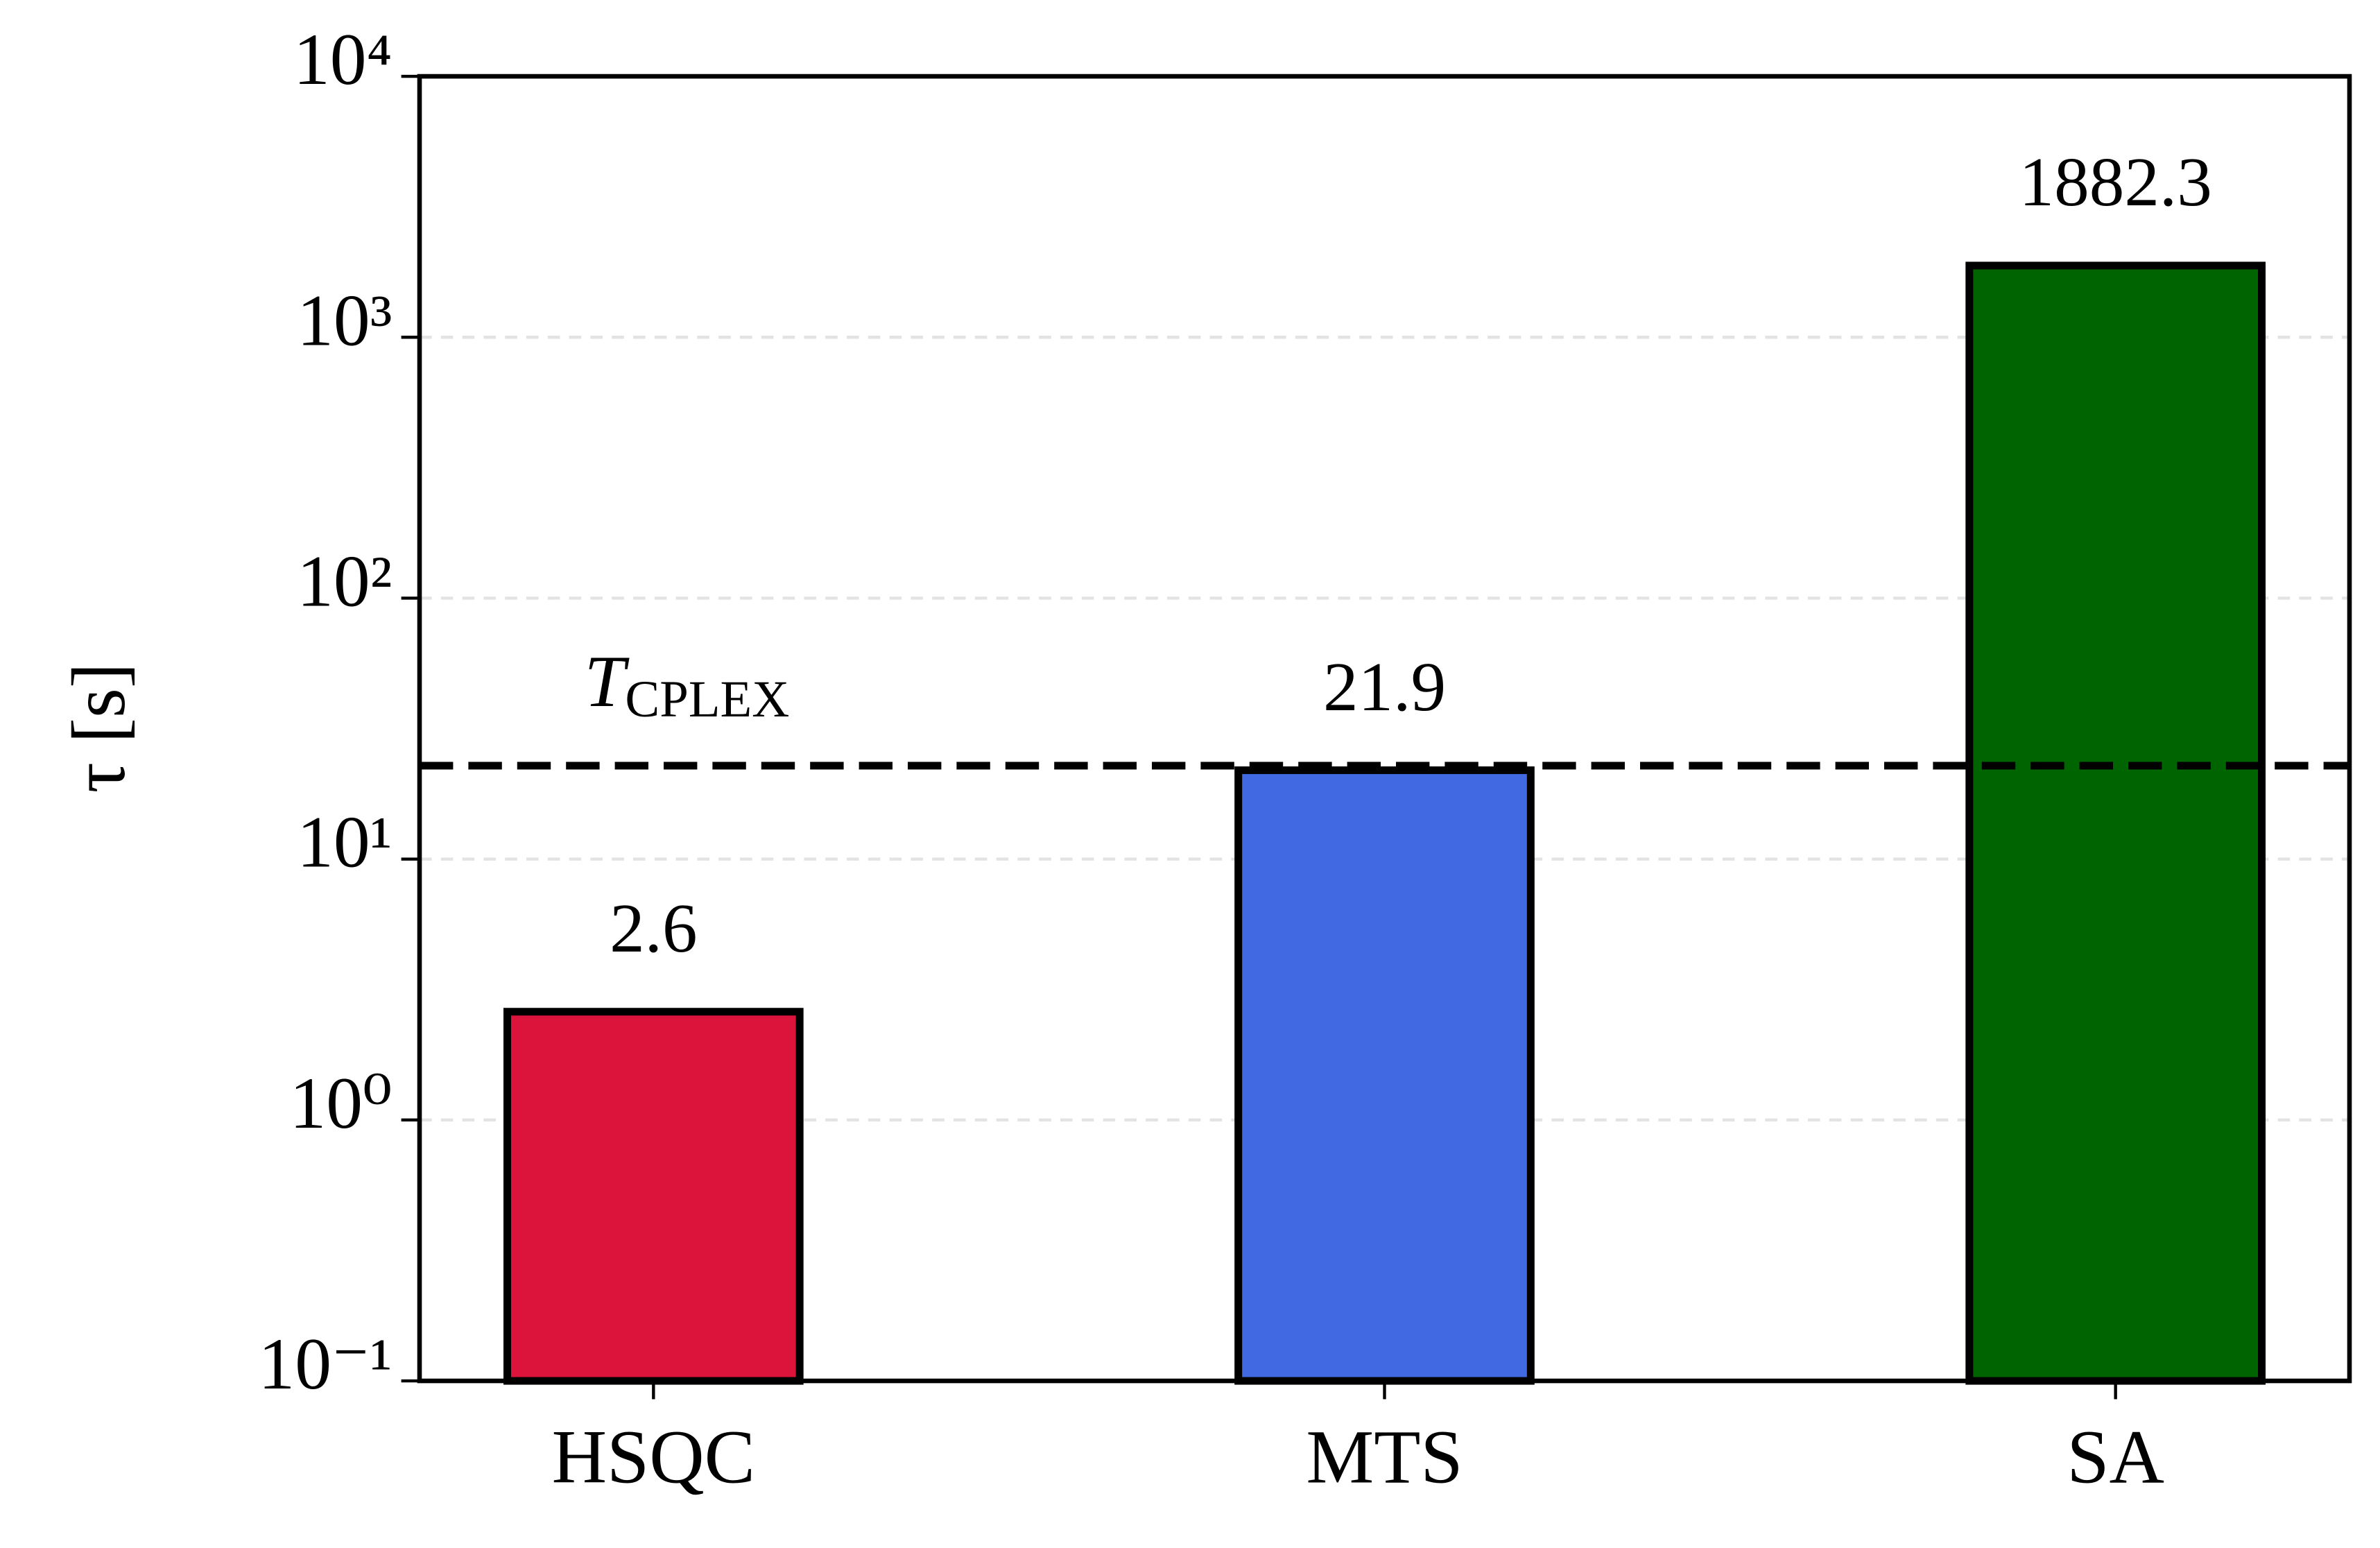  Describe the element at coordinates (344, 842) in the screenshot. I see `y-tick-label: 10¹` at that location.